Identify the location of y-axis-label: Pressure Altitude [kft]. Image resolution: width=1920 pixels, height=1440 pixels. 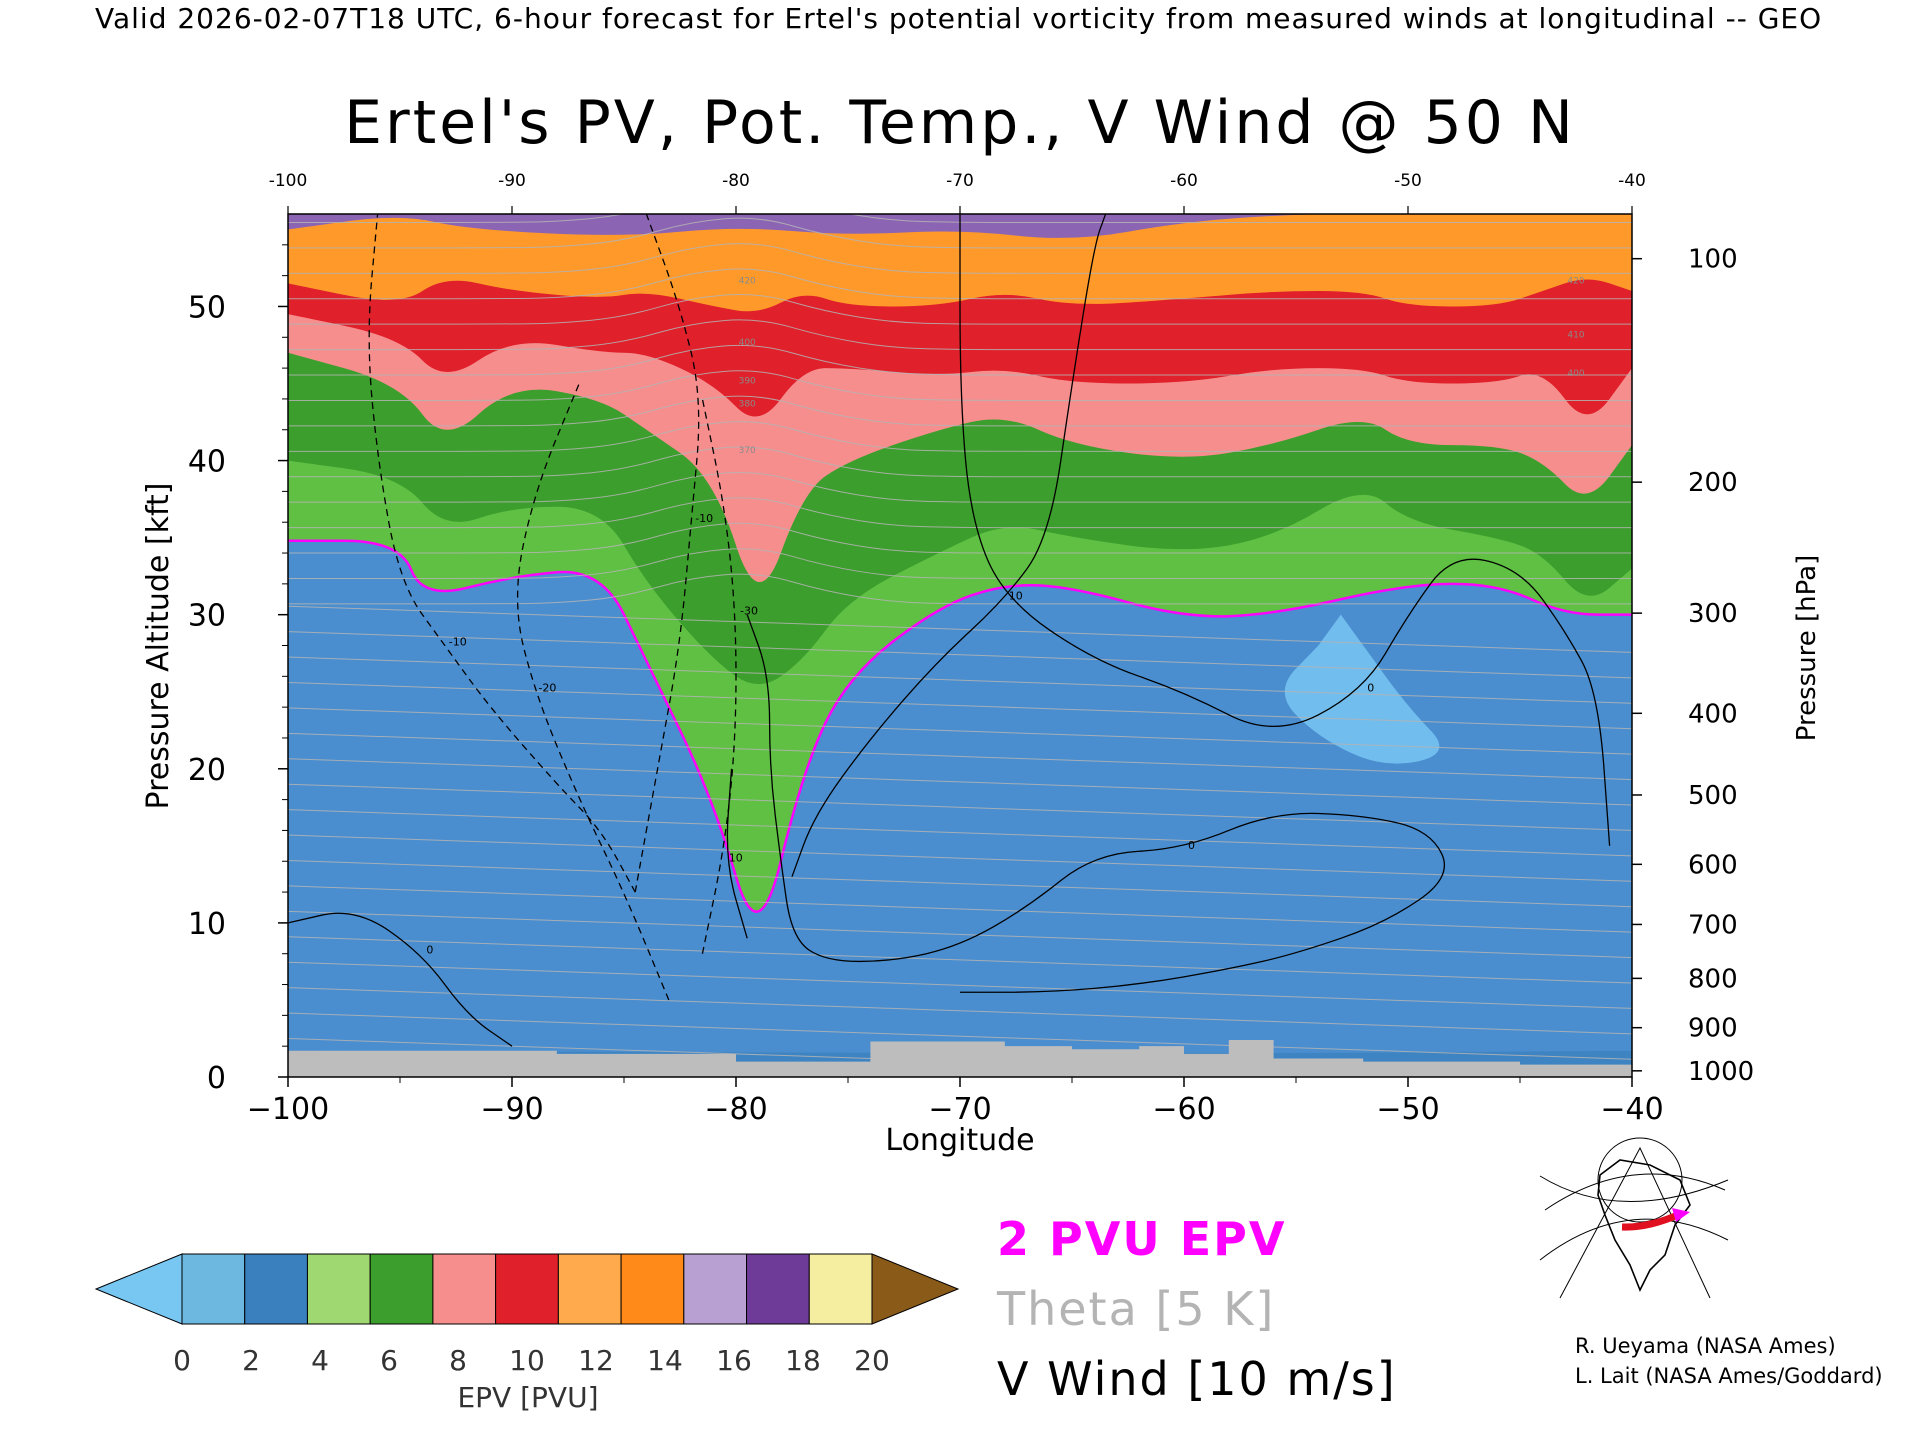
(158, 646).